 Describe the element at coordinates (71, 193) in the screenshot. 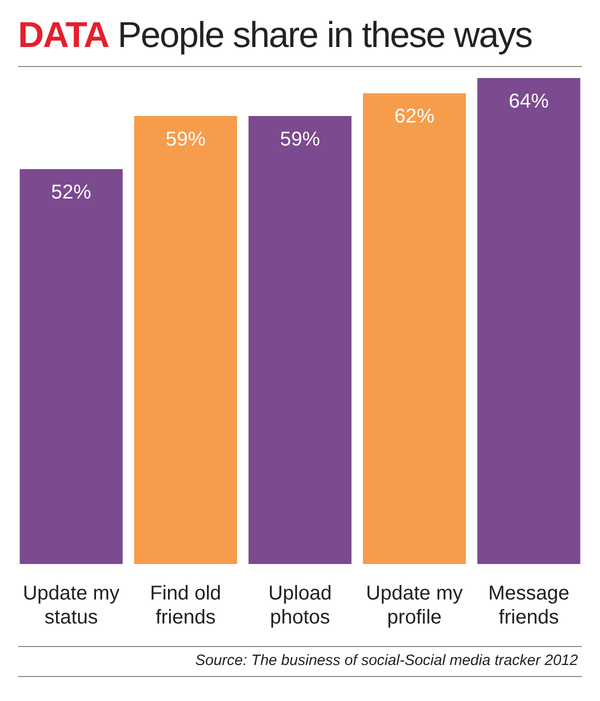

I see `data-label: 52%` at that location.